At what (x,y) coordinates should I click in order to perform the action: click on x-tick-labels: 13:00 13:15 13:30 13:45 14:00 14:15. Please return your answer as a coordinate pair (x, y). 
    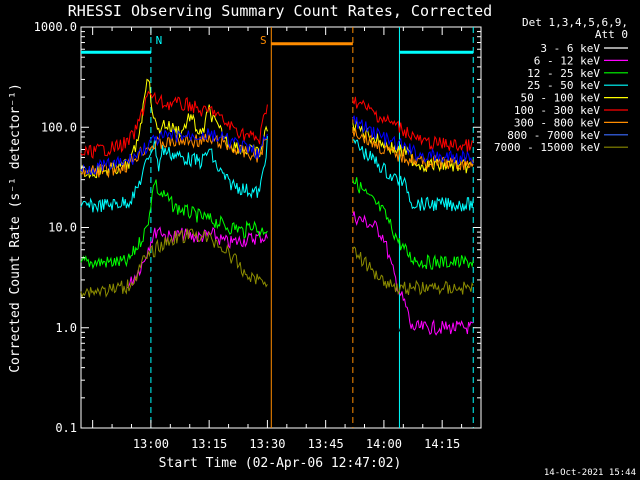
    Looking at the image, I should click on (296, 444).